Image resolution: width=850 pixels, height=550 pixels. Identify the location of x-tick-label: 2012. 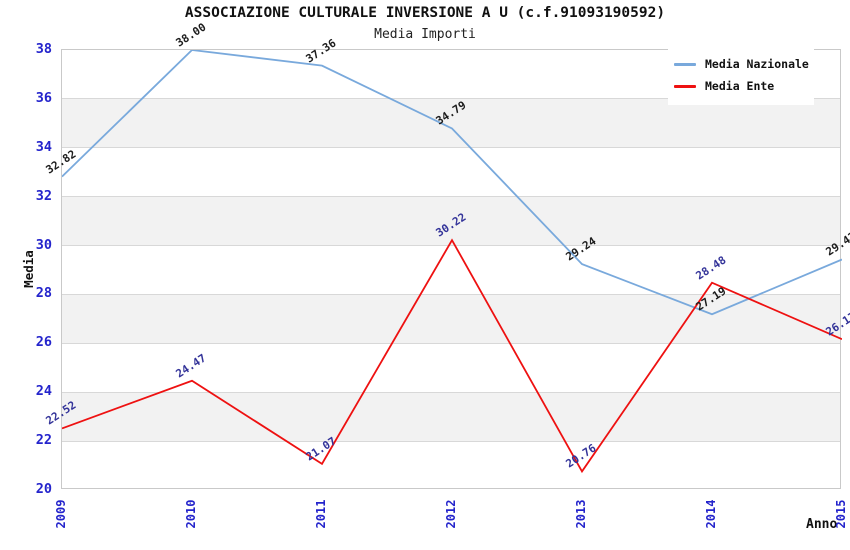
(451, 514).